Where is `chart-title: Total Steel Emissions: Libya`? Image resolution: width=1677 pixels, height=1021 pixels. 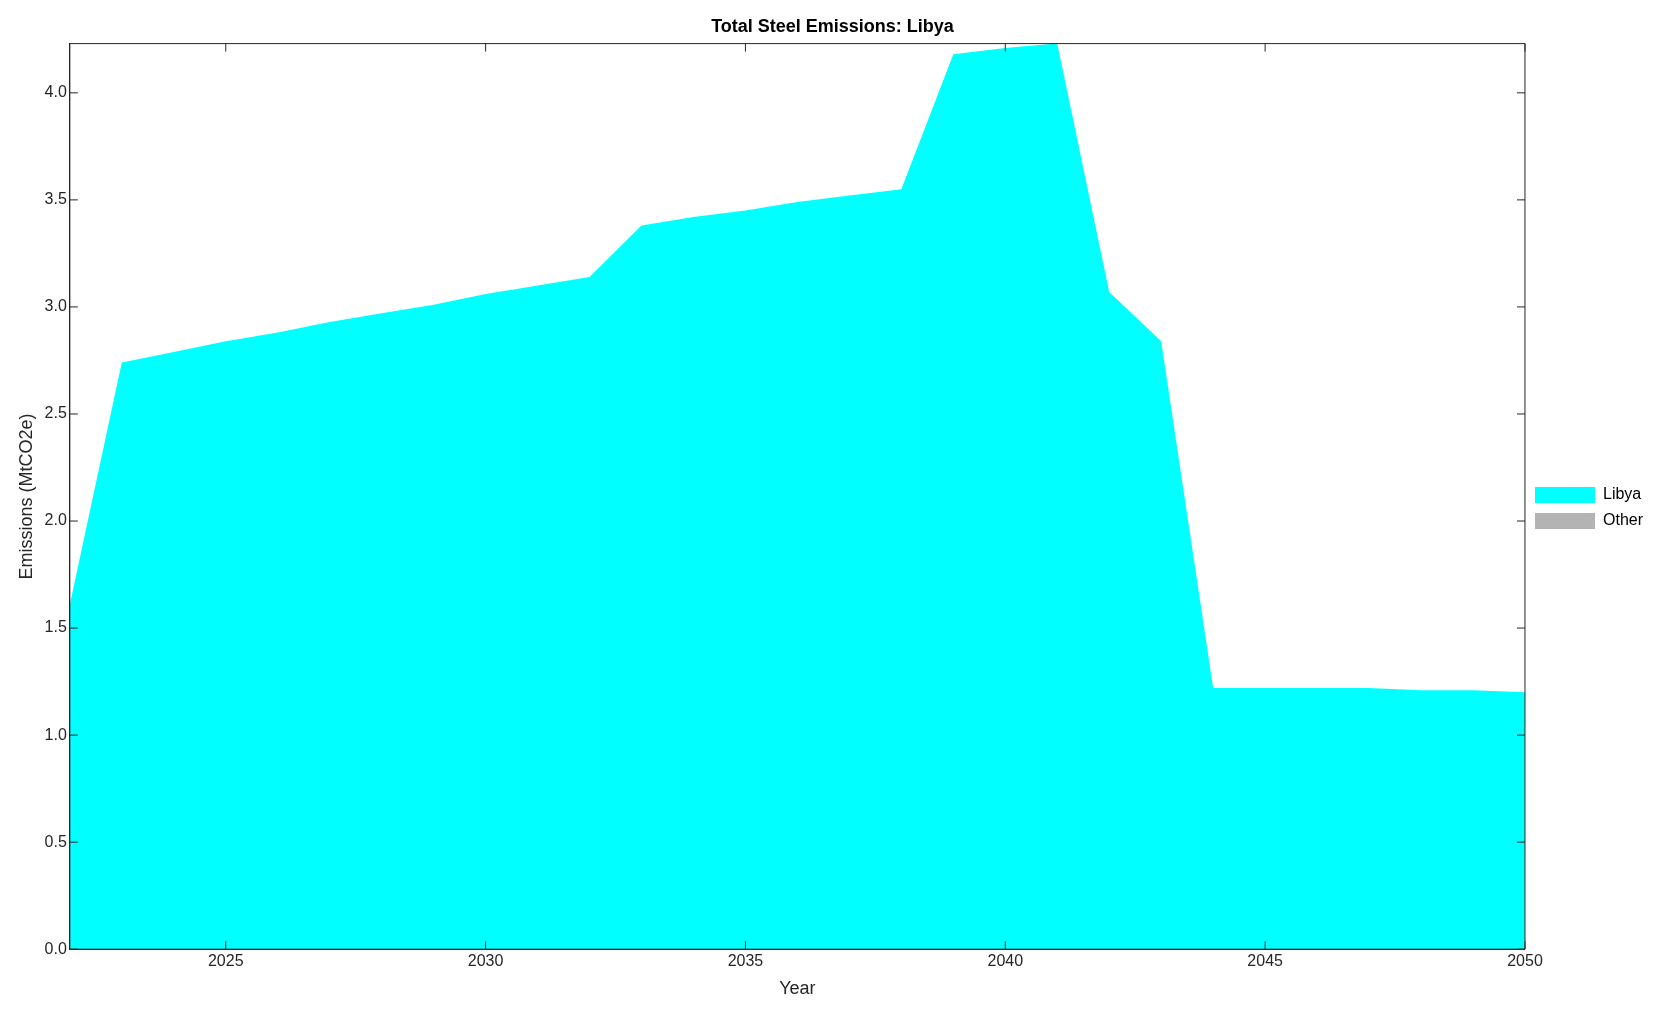 chart-title: Total Steel Emissions: Libya is located at coordinates (833, 25).